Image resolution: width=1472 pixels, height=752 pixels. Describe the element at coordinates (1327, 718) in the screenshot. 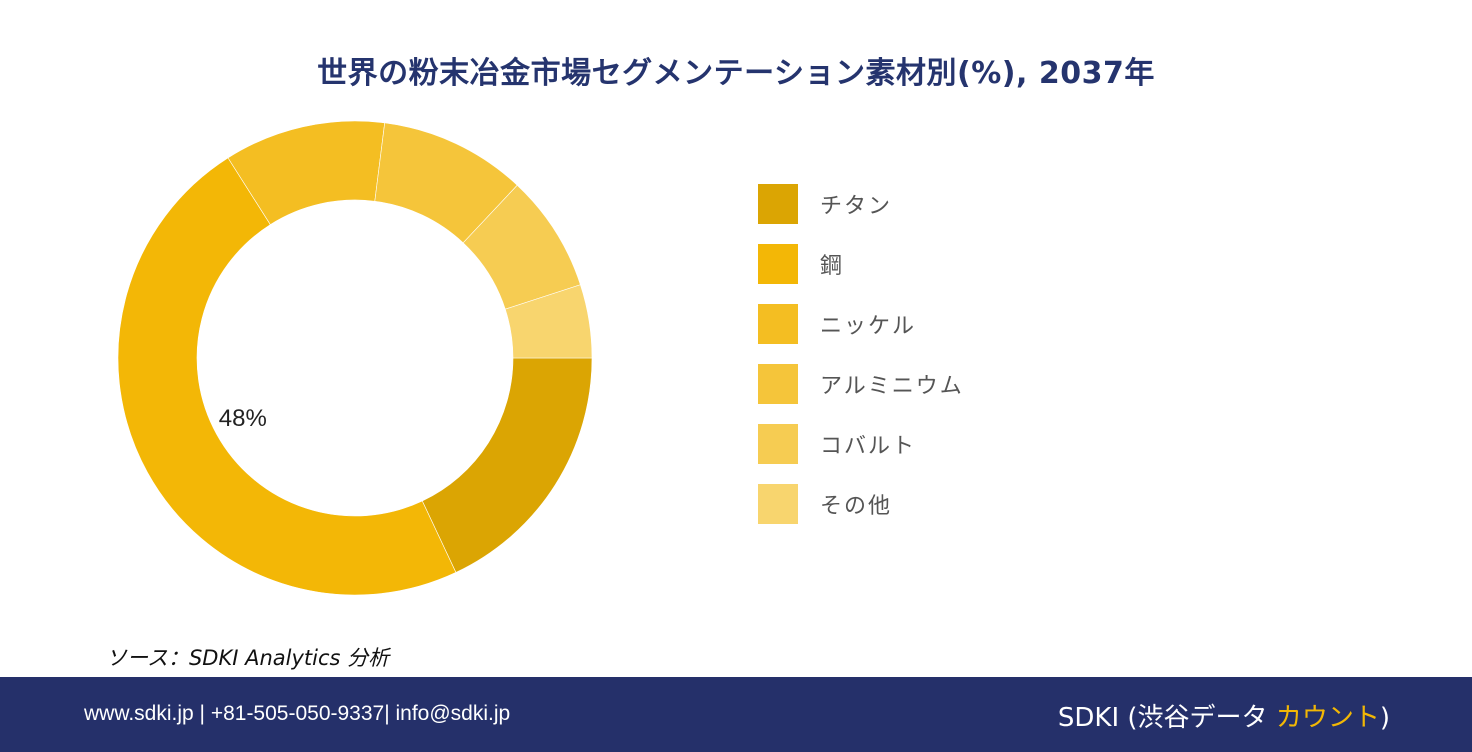

I see `brand-accent: カウント` at that location.